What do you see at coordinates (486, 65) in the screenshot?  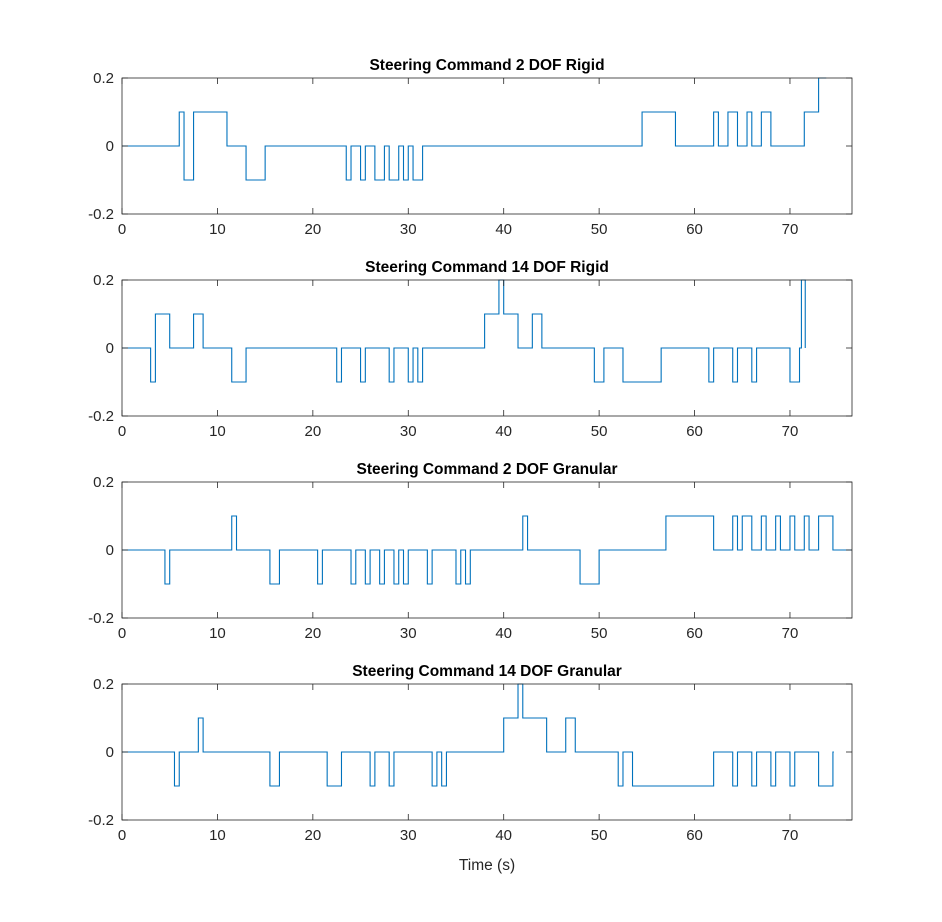 I see `subplot-title: Steering Command 2 DOF Rigid` at bounding box center [486, 65].